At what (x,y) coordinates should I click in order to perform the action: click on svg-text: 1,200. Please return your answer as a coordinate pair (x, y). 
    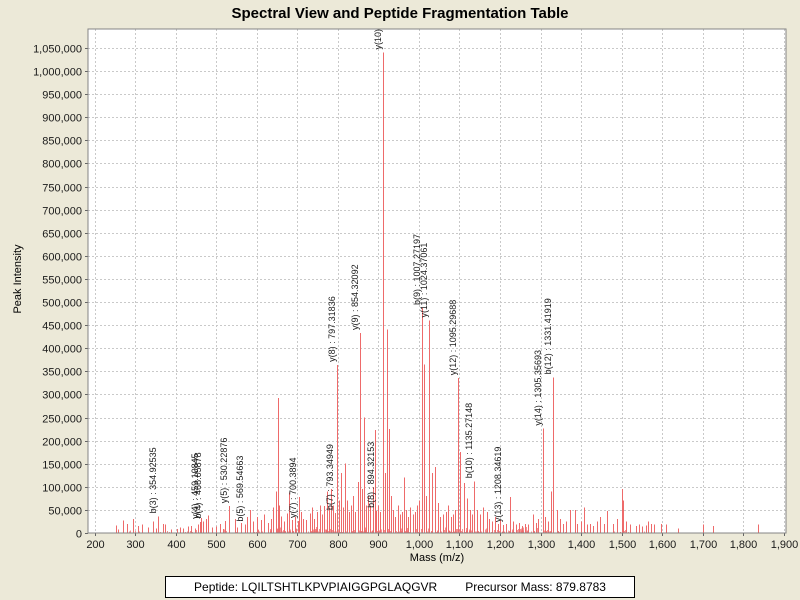
    Looking at the image, I should click on (501, 545).